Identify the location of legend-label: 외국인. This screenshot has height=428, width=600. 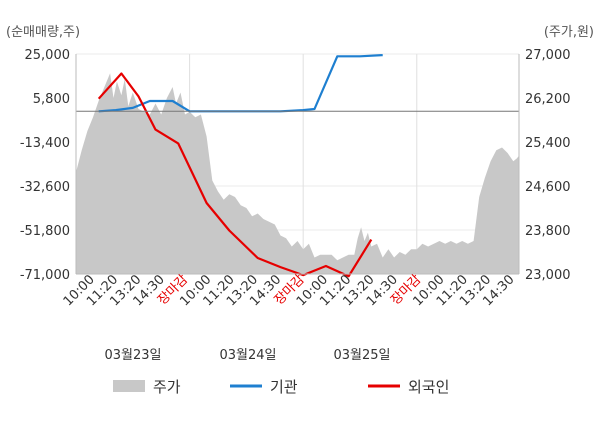
(428, 387).